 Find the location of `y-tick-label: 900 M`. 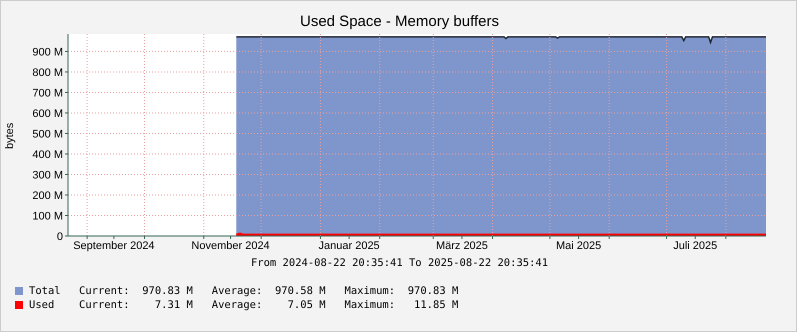

y-tick-label: 900 M is located at coordinates (47, 52).